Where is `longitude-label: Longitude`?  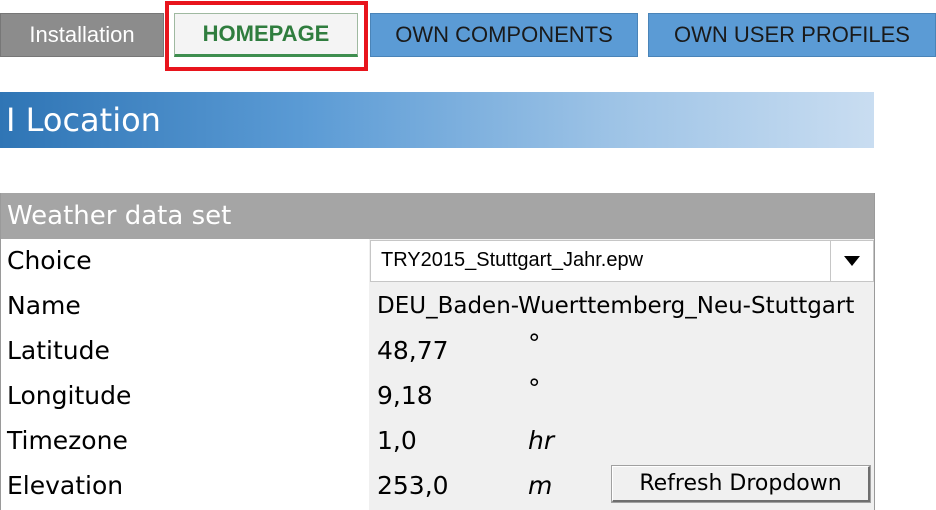 longitude-label: Longitude is located at coordinates (69, 395).